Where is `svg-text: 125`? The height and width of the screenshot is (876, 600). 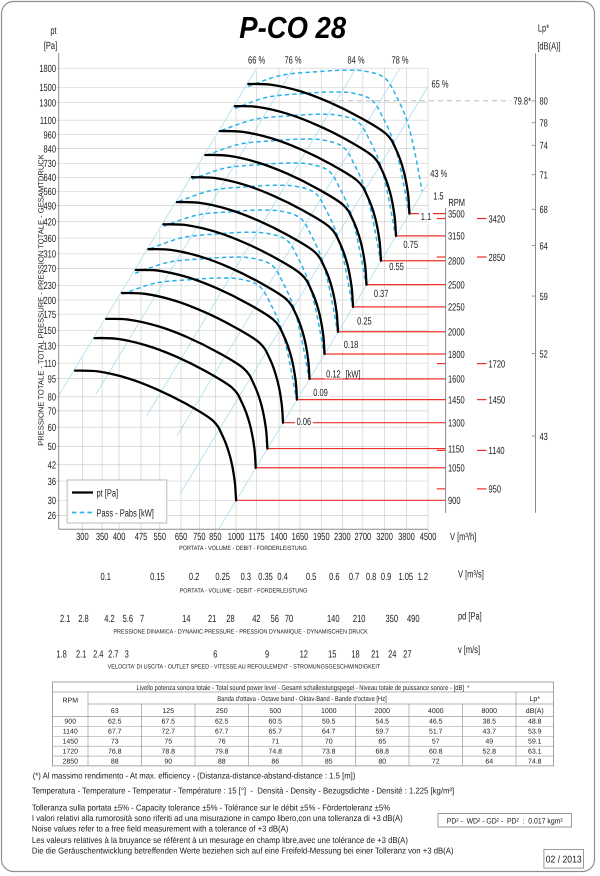 svg-text: 125 is located at coordinates (168, 711).